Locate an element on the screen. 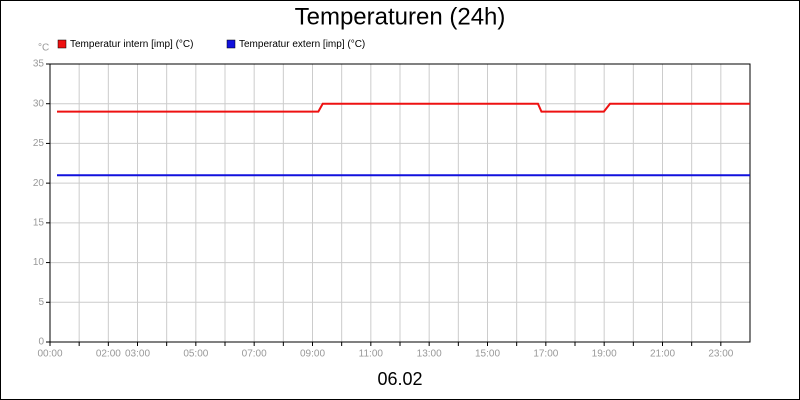  x-tick-label: 07:00 is located at coordinates (254, 354).